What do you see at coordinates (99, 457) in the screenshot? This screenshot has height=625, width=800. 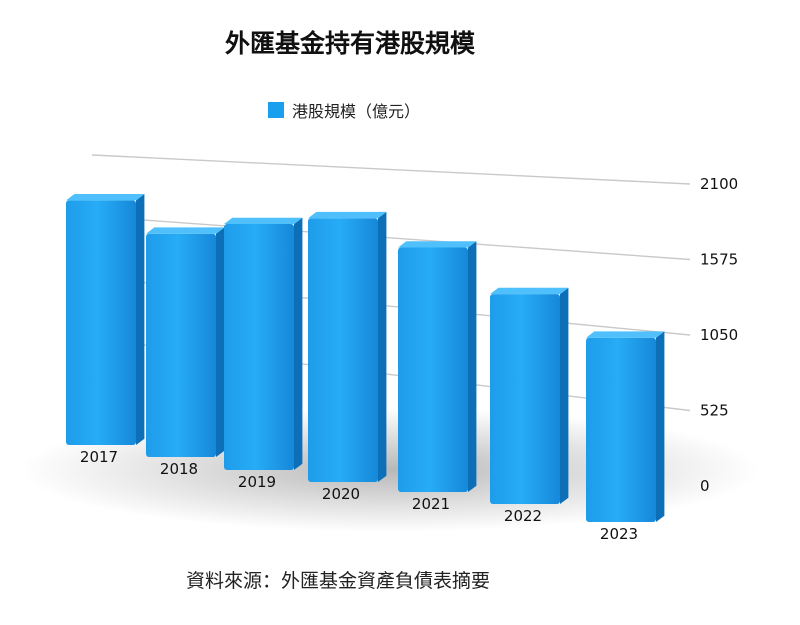 I see `x-tick-label: 2017` at bounding box center [99, 457].